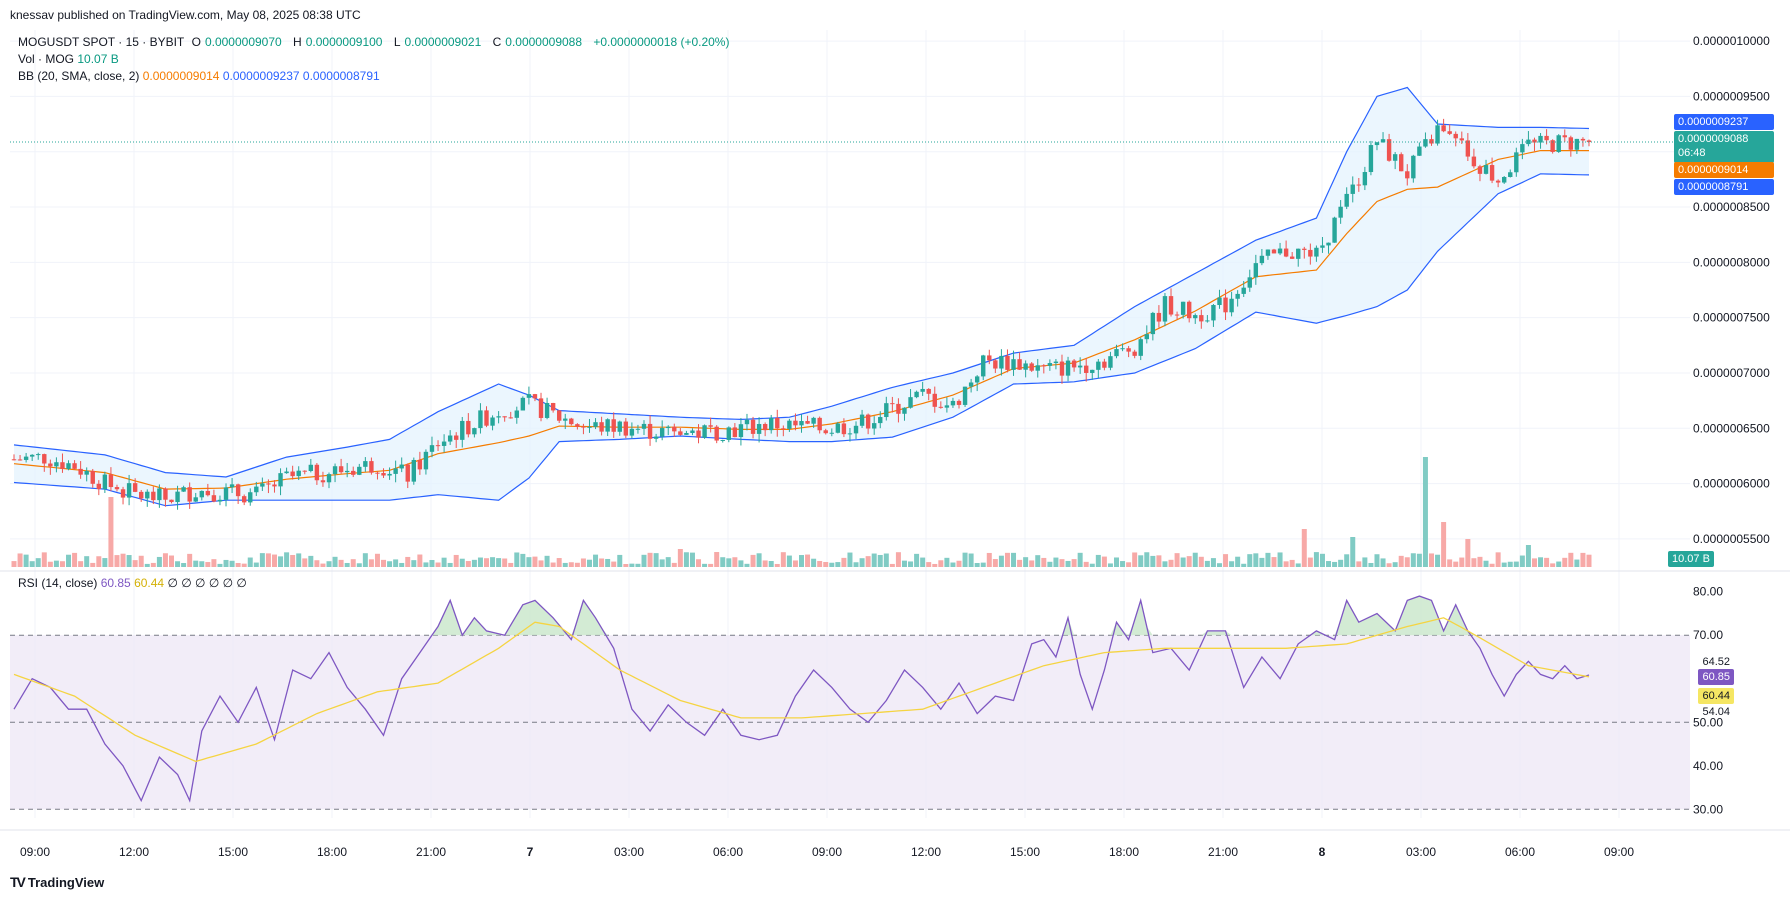 Image resolution: width=1790 pixels, height=901 pixels. I want to click on volume-value: 10.07 B, so click(98, 59).